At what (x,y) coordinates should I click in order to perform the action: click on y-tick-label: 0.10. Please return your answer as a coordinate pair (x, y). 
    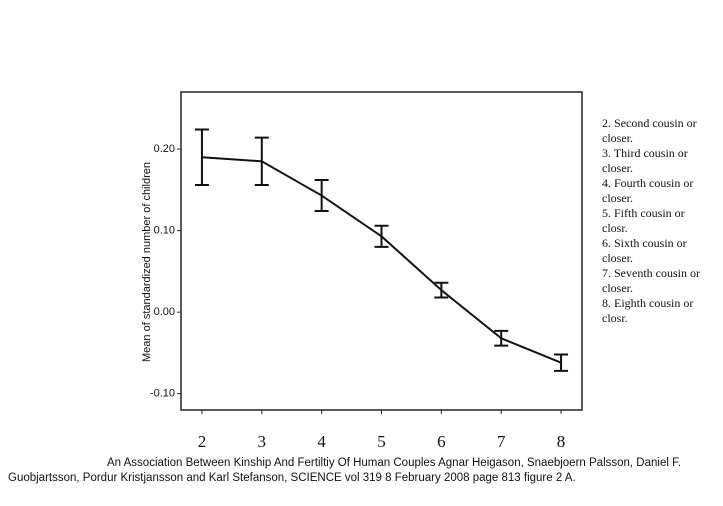
    Looking at the image, I should click on (164, 231).